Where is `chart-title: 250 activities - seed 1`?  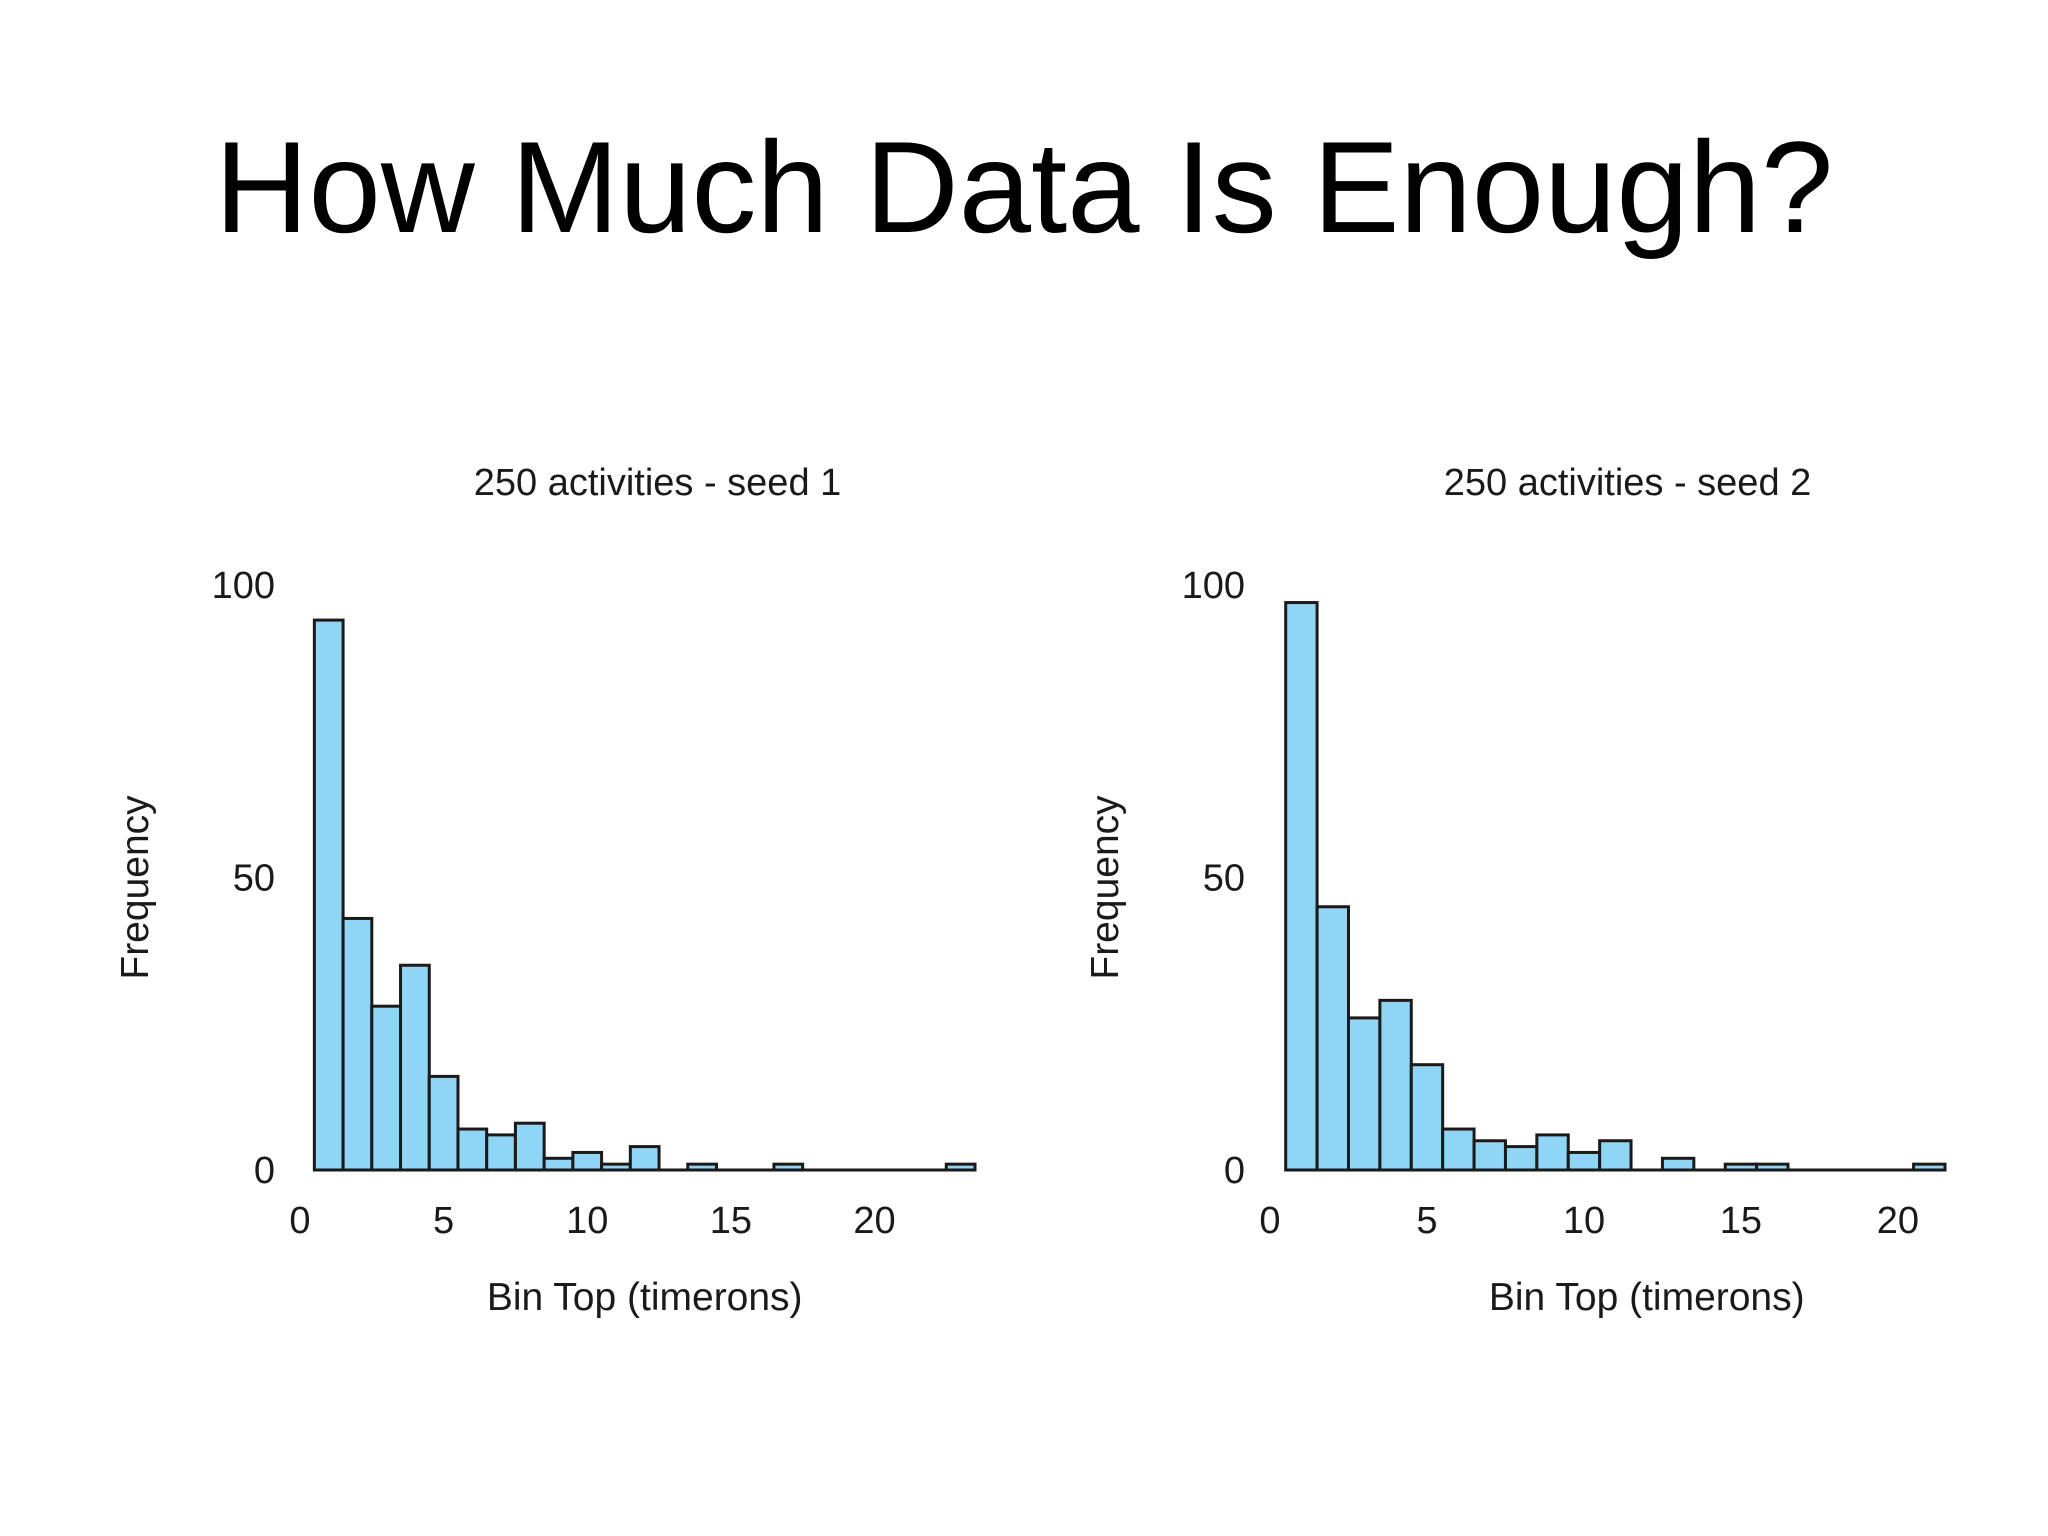
chart-title: 250 activities - seed 1 is located at coordinates (658, 483).